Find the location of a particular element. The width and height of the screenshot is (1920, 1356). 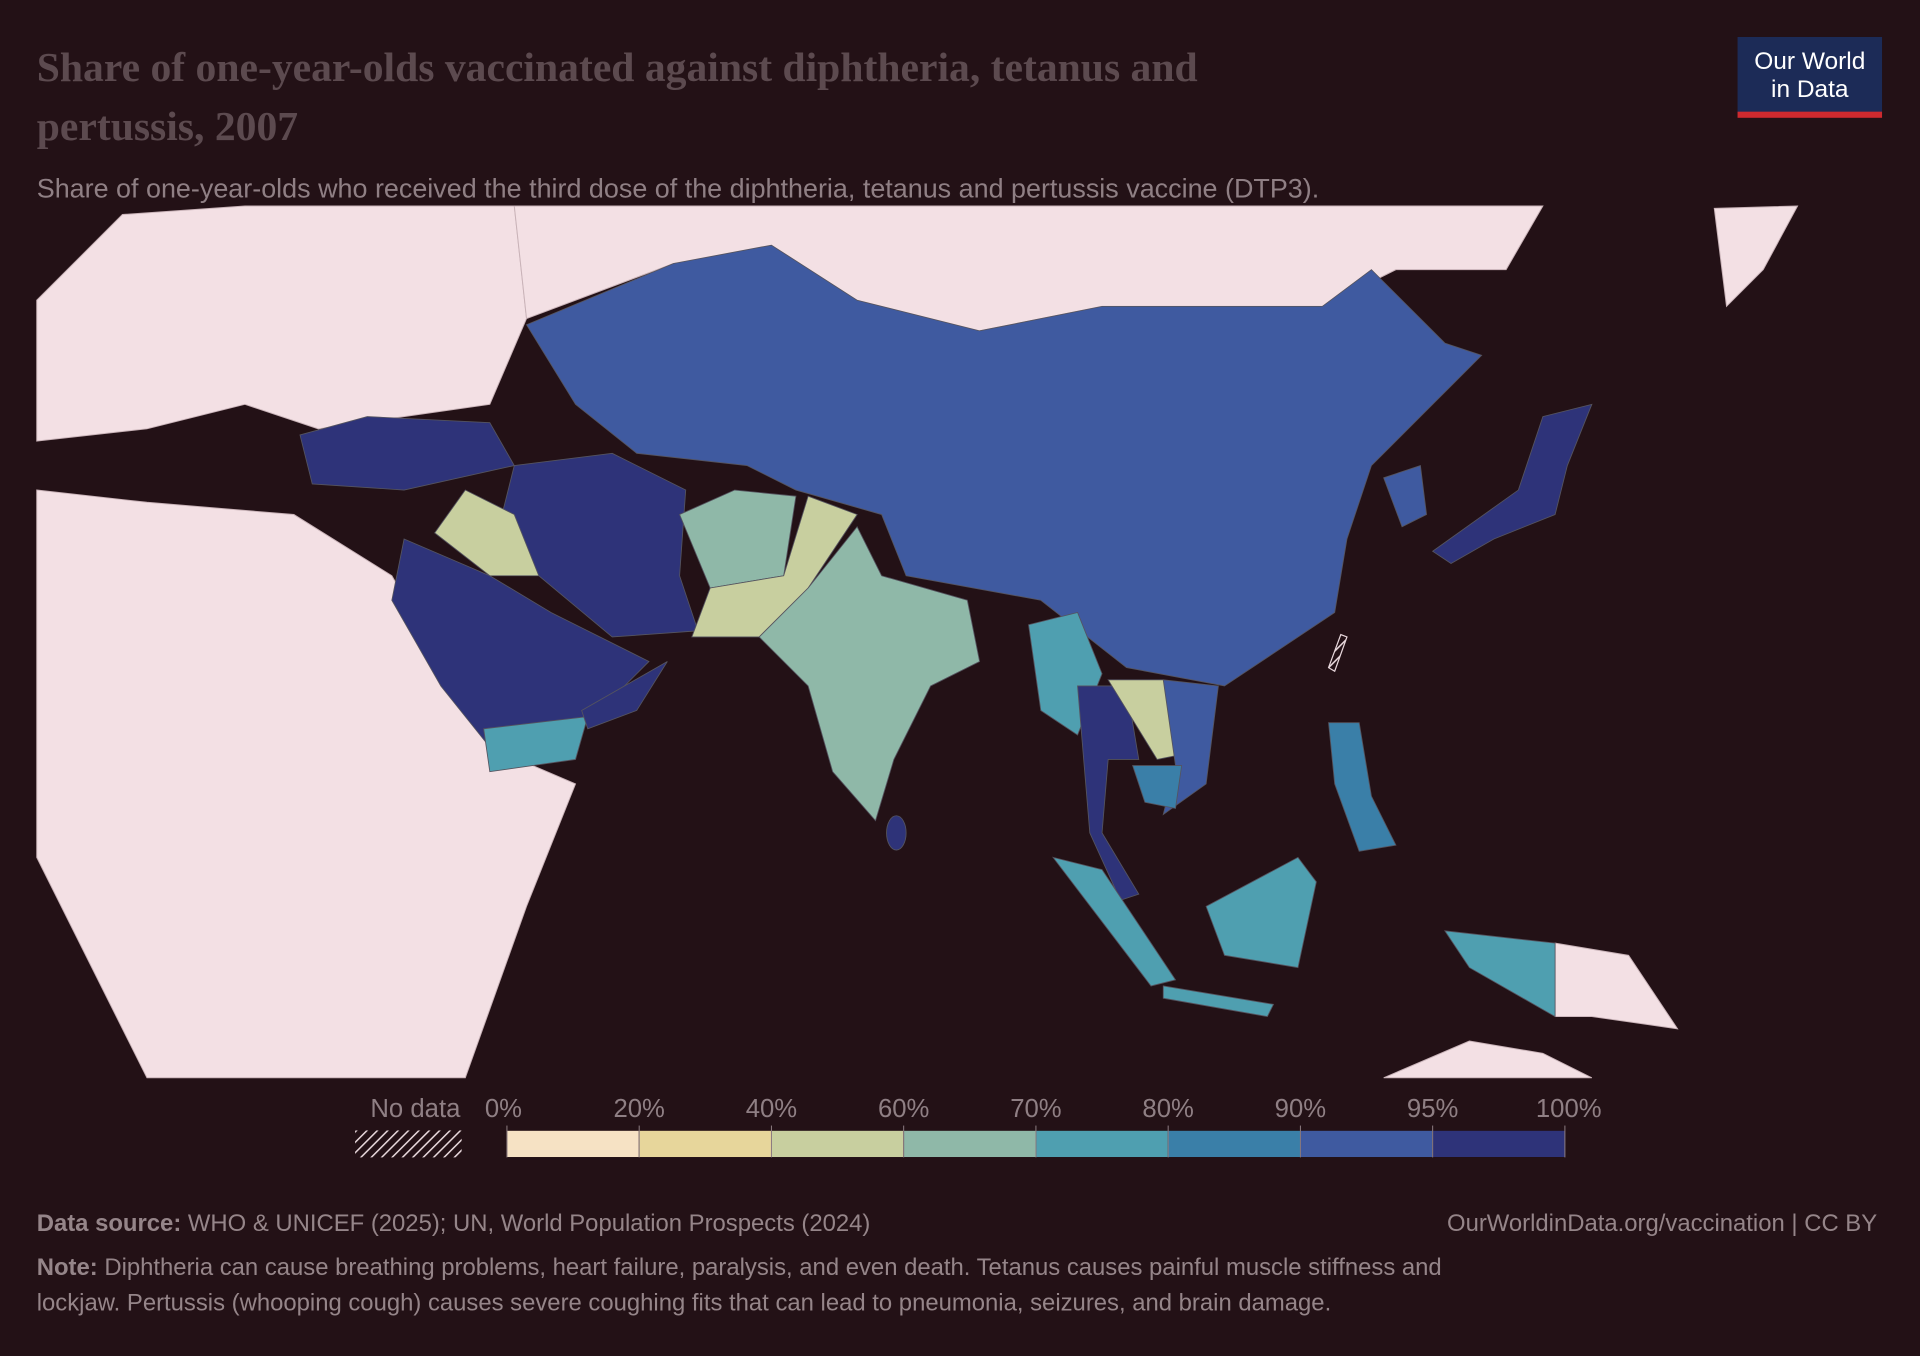

legend-label: 20% is located at coordinates (638, 1109).